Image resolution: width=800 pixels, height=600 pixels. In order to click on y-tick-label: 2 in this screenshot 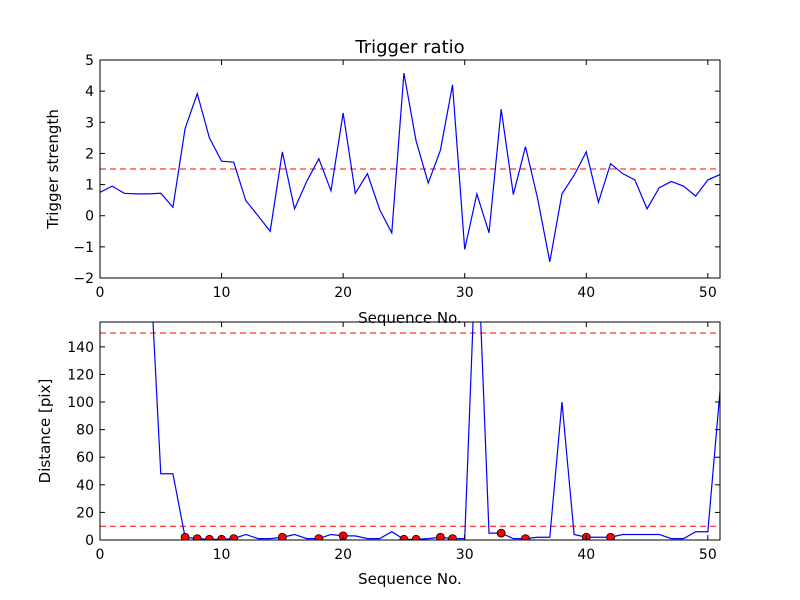, I will do `click(89, 154)`.